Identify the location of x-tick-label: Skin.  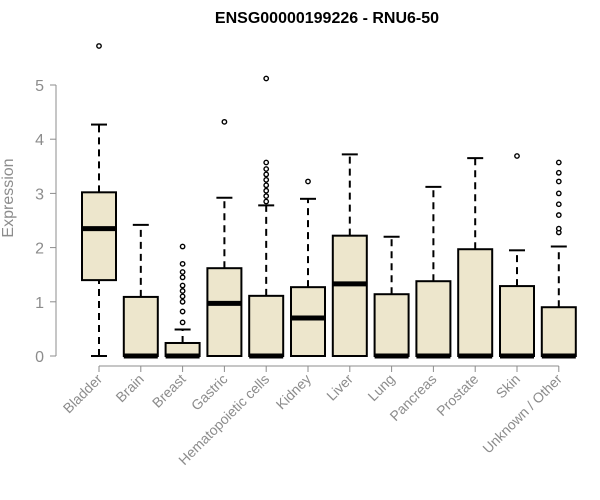
(508, 386).